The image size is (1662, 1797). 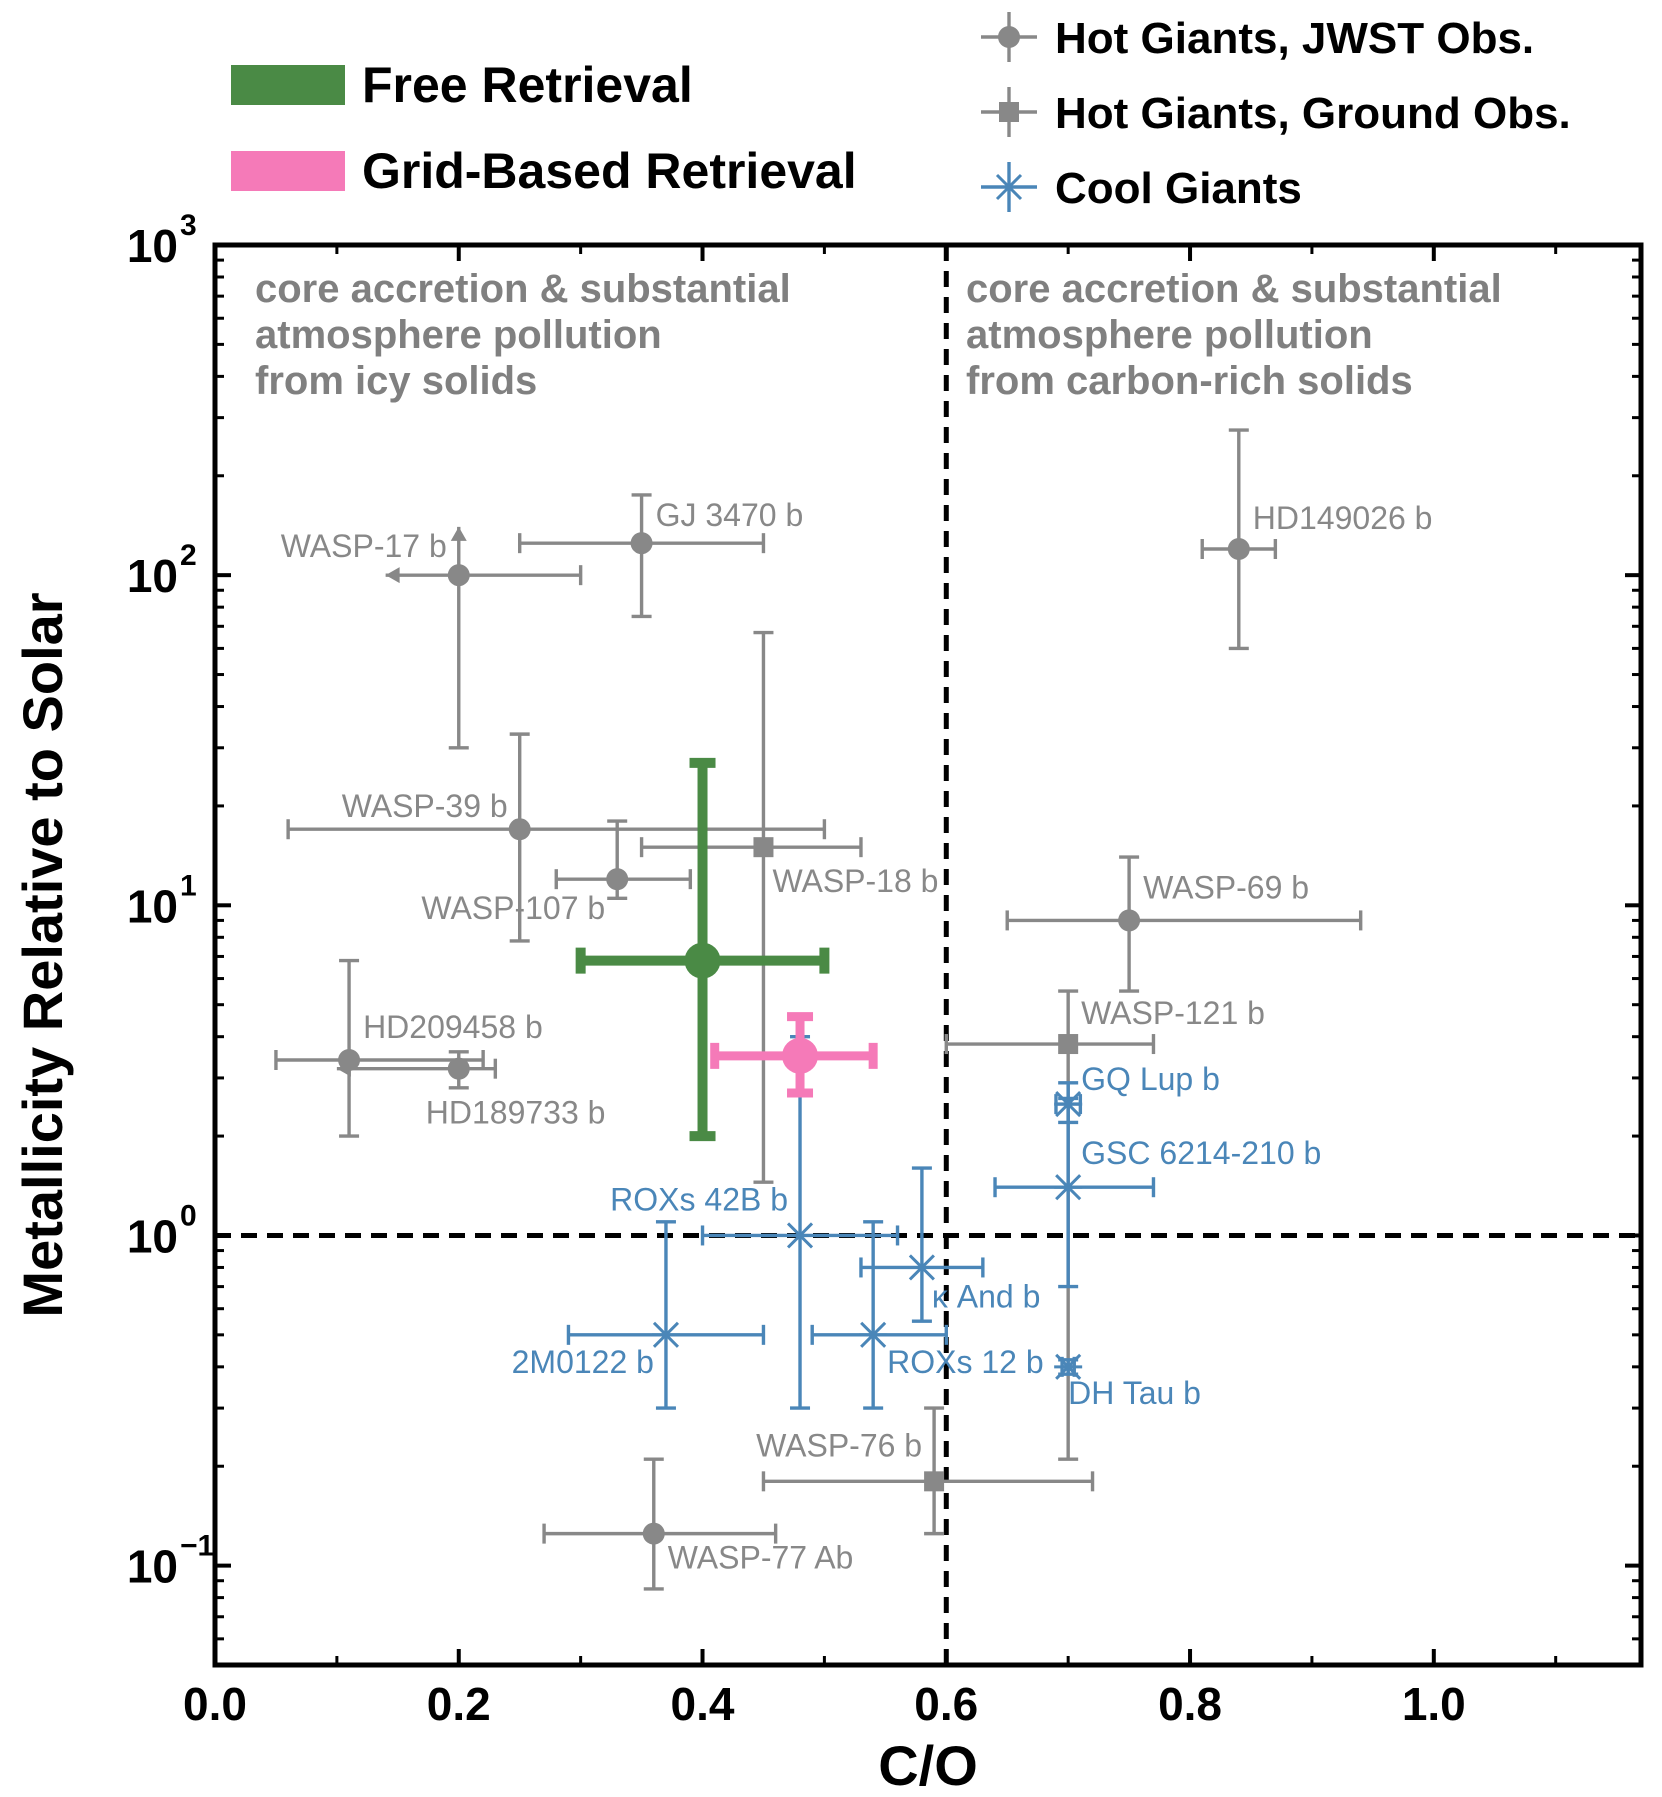 What do you see at coordinates (1178, 188) in the screenshot?
I see `legend-label: Cool Giants` at bounding box center [1178, 188].